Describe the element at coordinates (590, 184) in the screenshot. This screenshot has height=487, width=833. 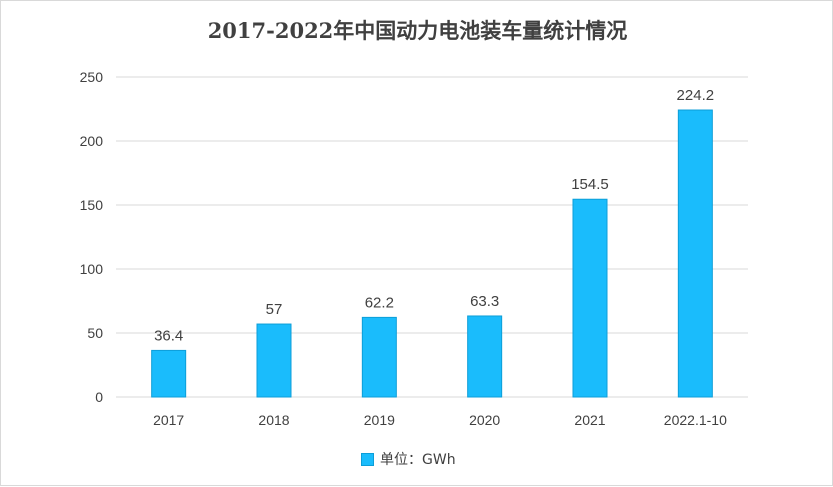
I see `data-label: 154.5` at that location.